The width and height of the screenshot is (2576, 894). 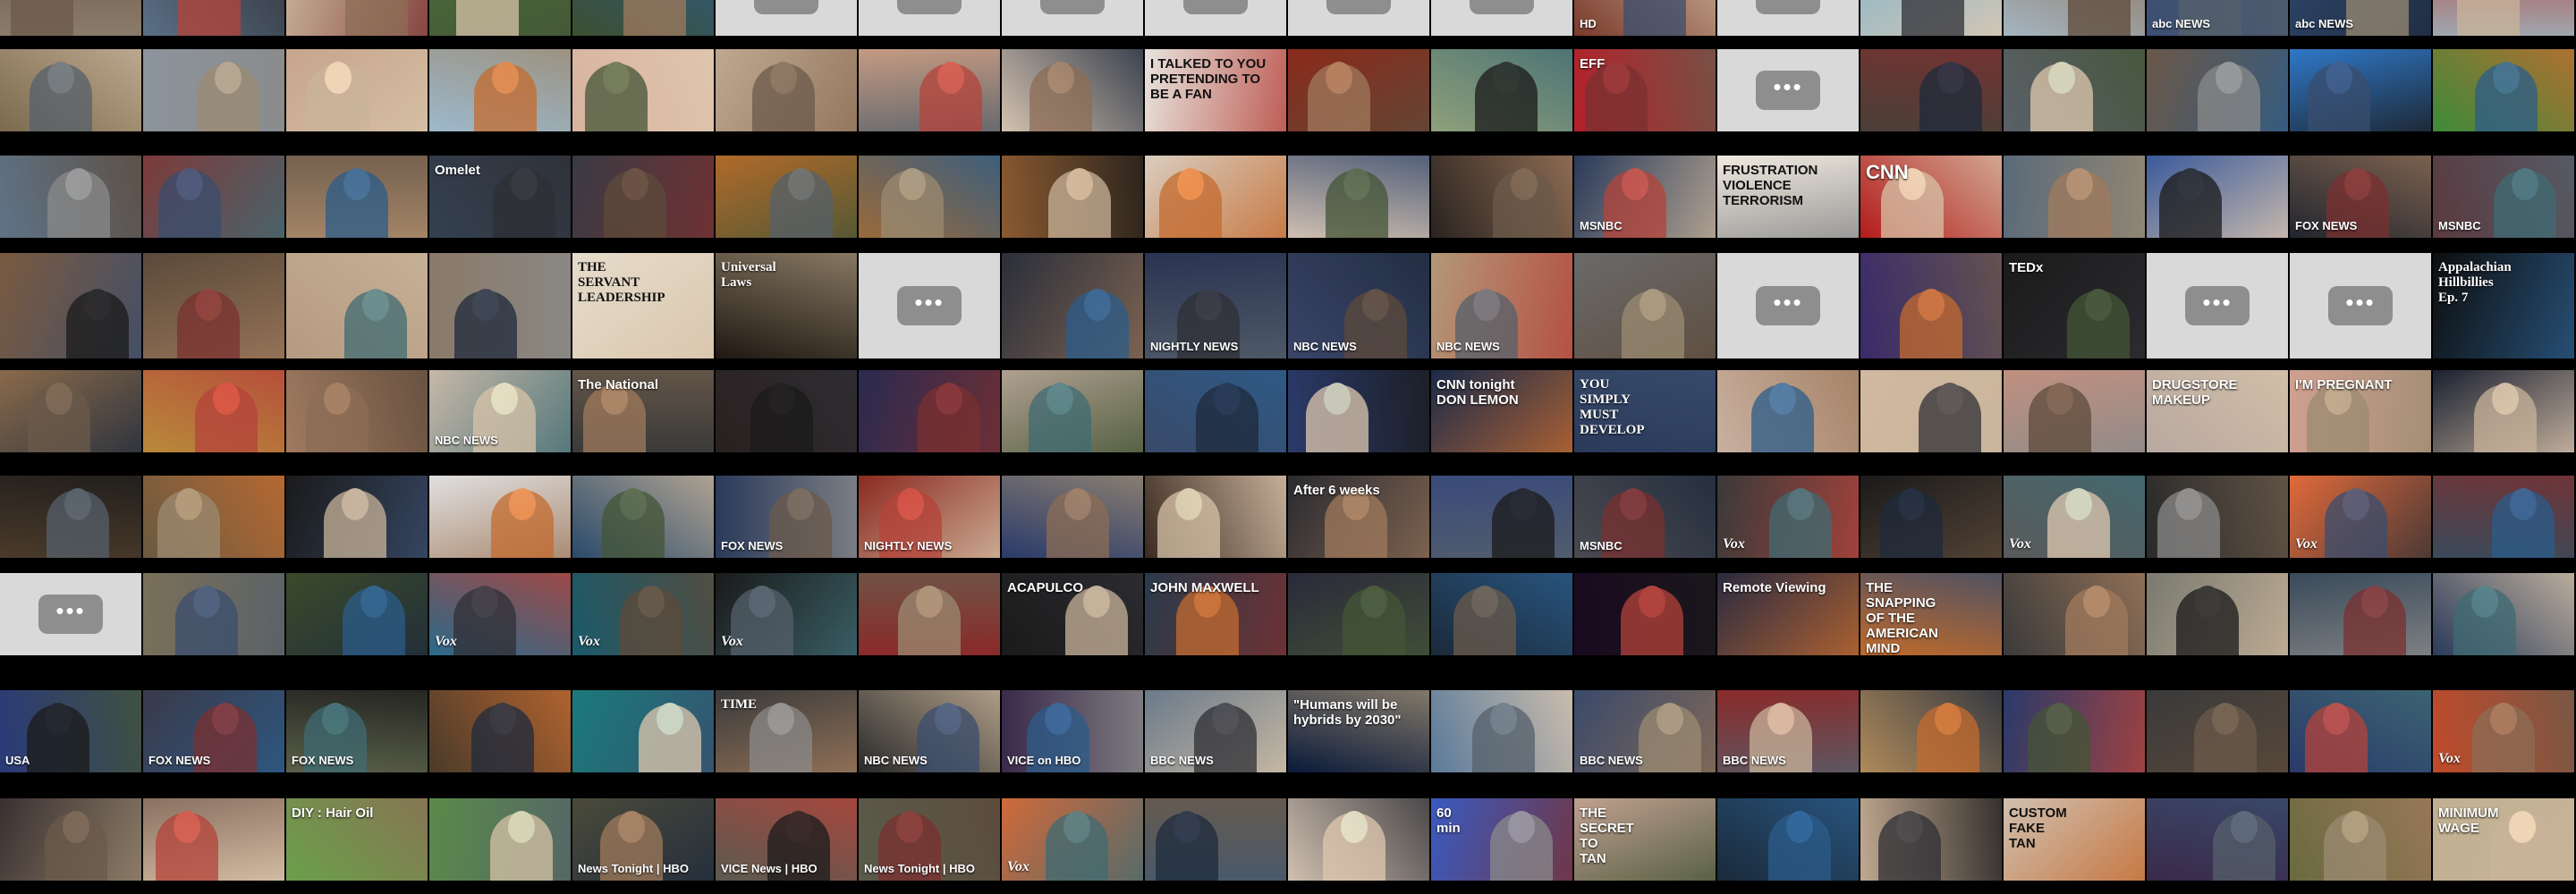 What do you see at coordinates (70, 731) in the screenshot?
I see `video-thumbnail: USA` at bounding box center [70, 731].